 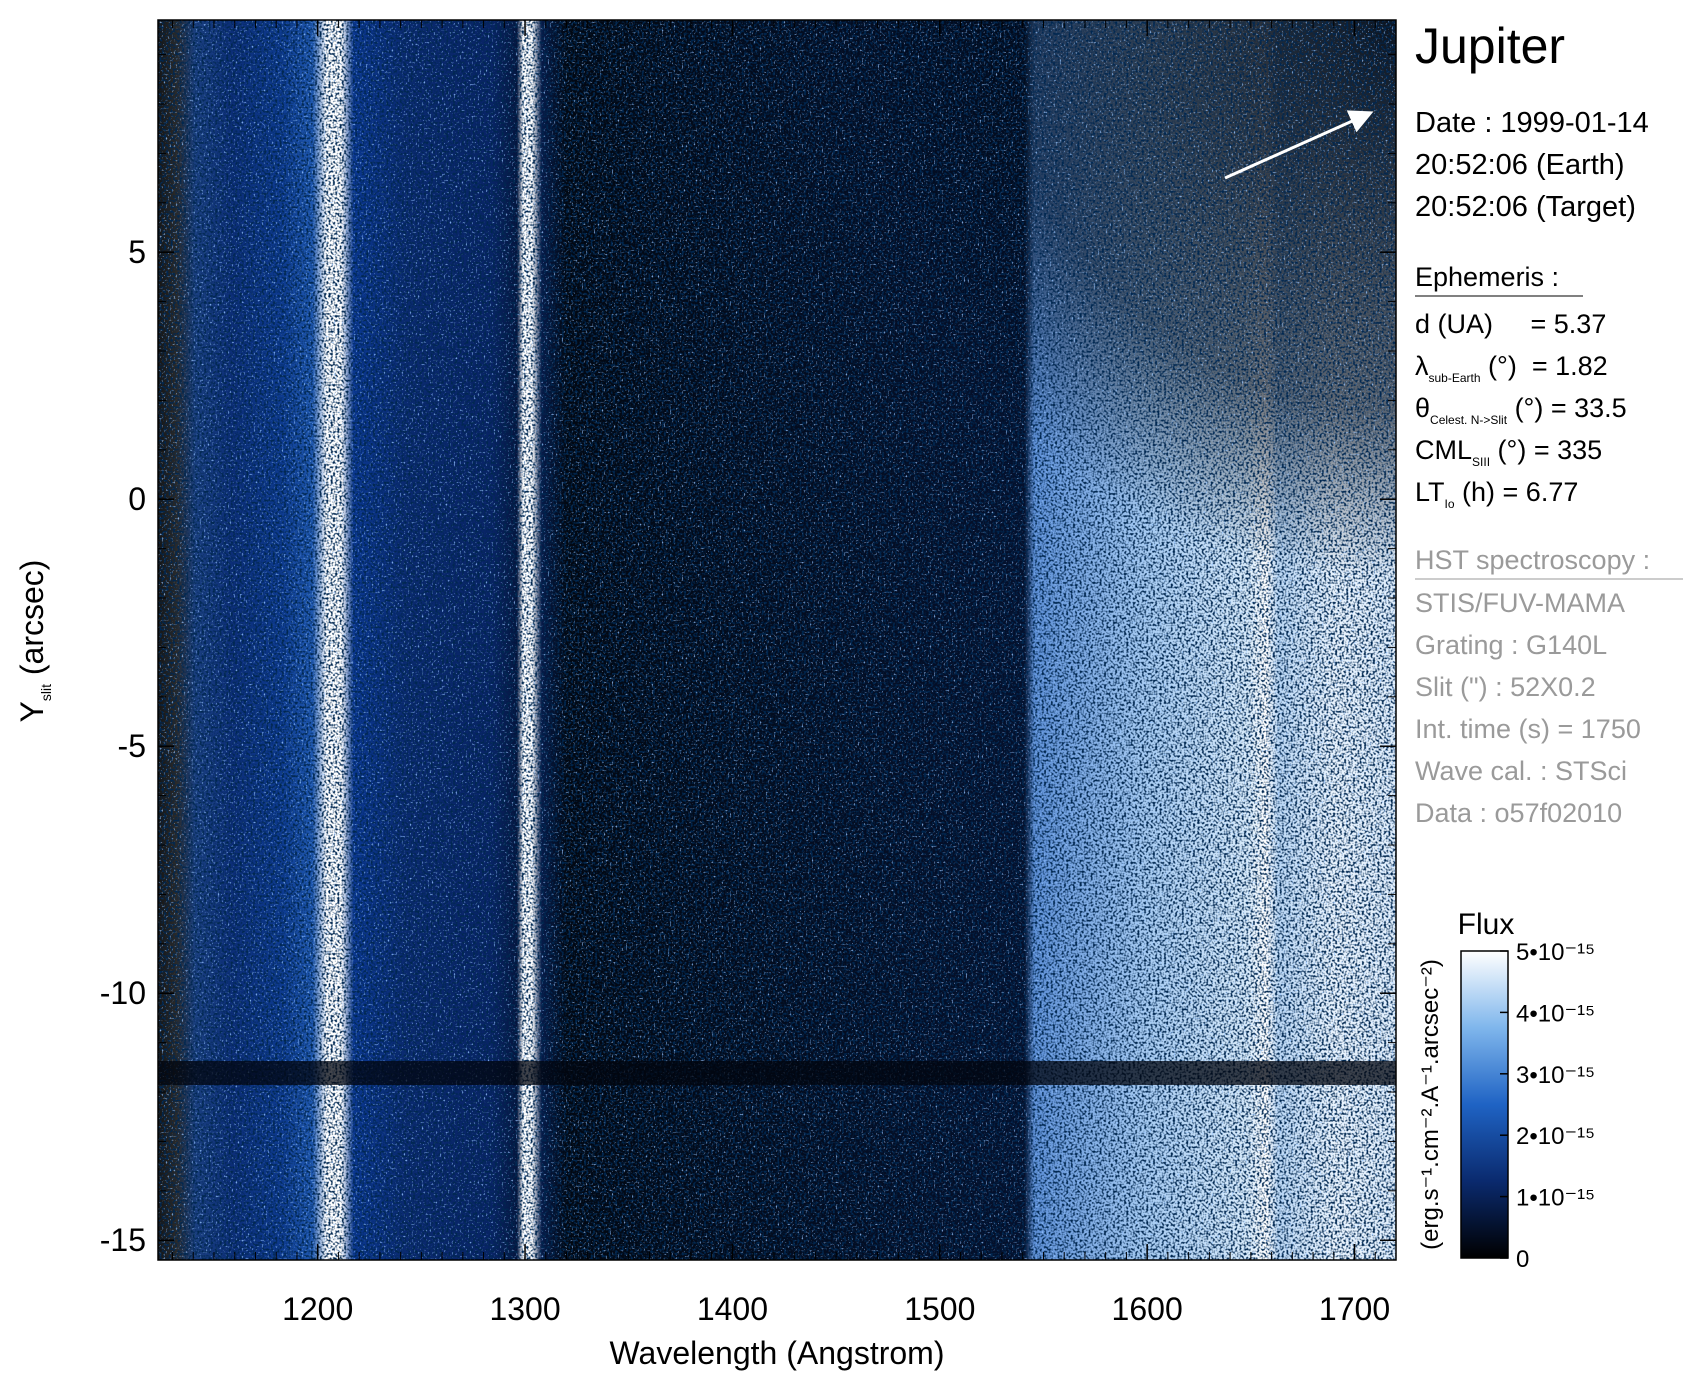 I want to click on dark-band, so click(x=777, y=1073).